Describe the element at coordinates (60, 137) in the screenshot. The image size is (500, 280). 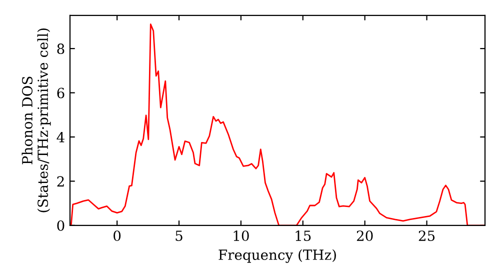
I see `y-tick-label: 4` at that location.